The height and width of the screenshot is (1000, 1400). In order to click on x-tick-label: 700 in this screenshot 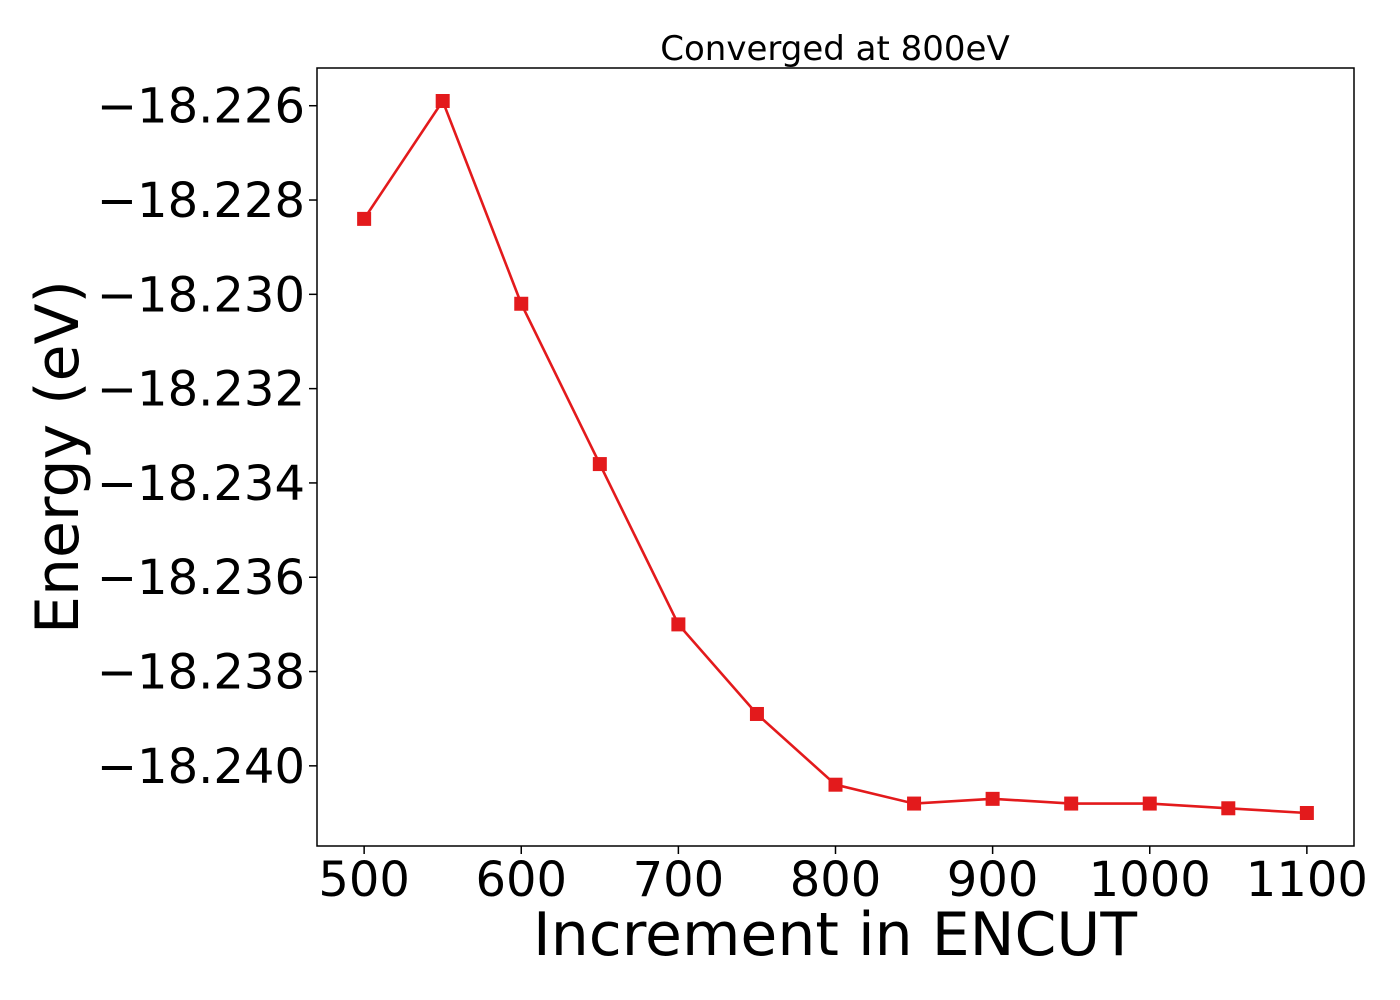, I will do `click(679, 880)`.